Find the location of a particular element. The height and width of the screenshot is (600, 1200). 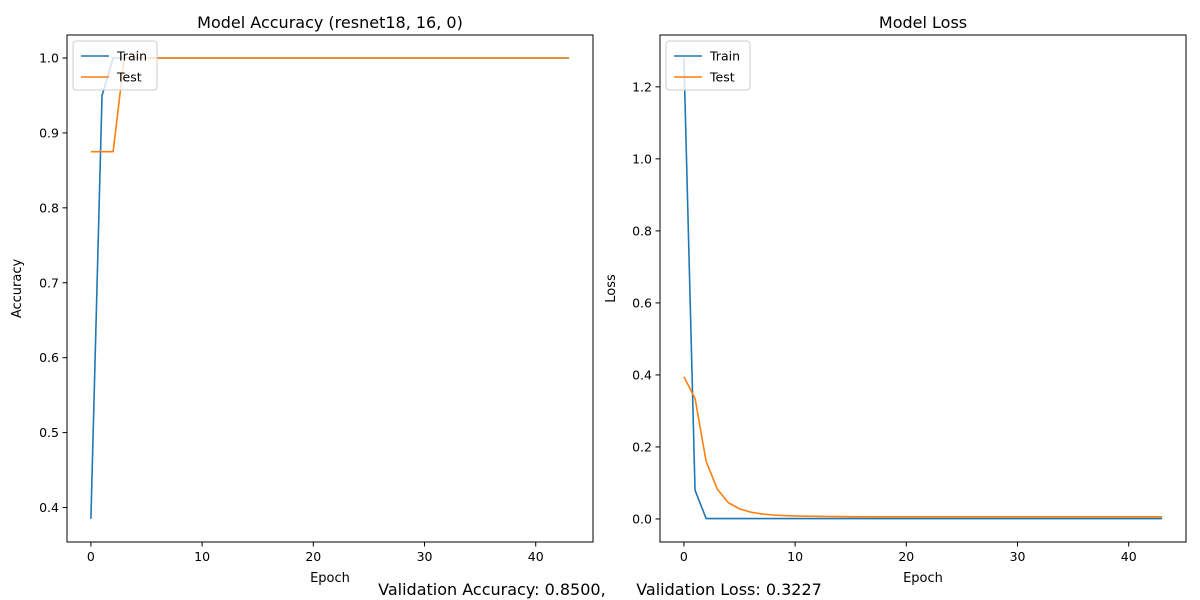

y-tick-label: 0.2 is located at coordinates (642, 446).